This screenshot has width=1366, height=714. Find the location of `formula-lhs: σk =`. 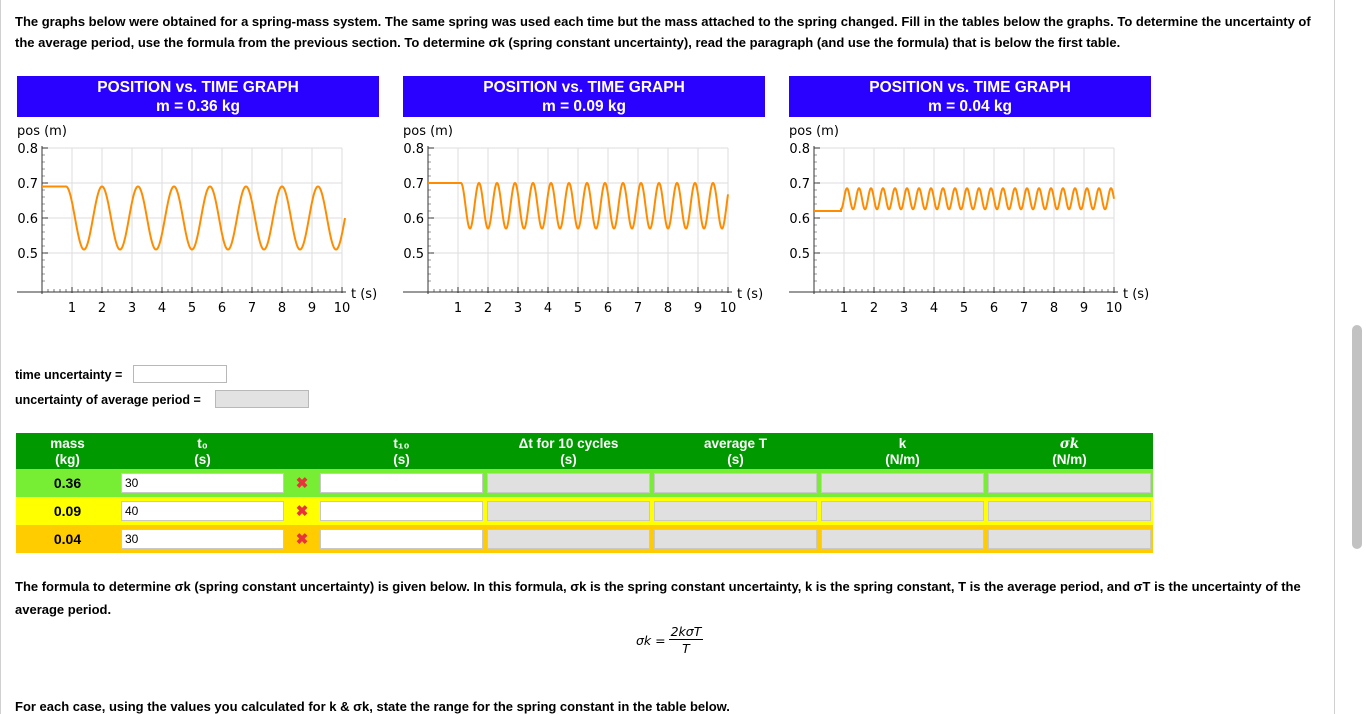

formula-lhs: σk = is located at coordinates (651, 640).